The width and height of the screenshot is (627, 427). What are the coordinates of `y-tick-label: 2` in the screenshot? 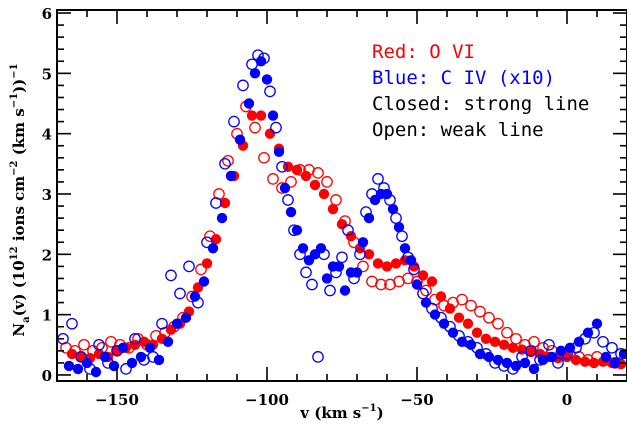 It's located at (47, 255).